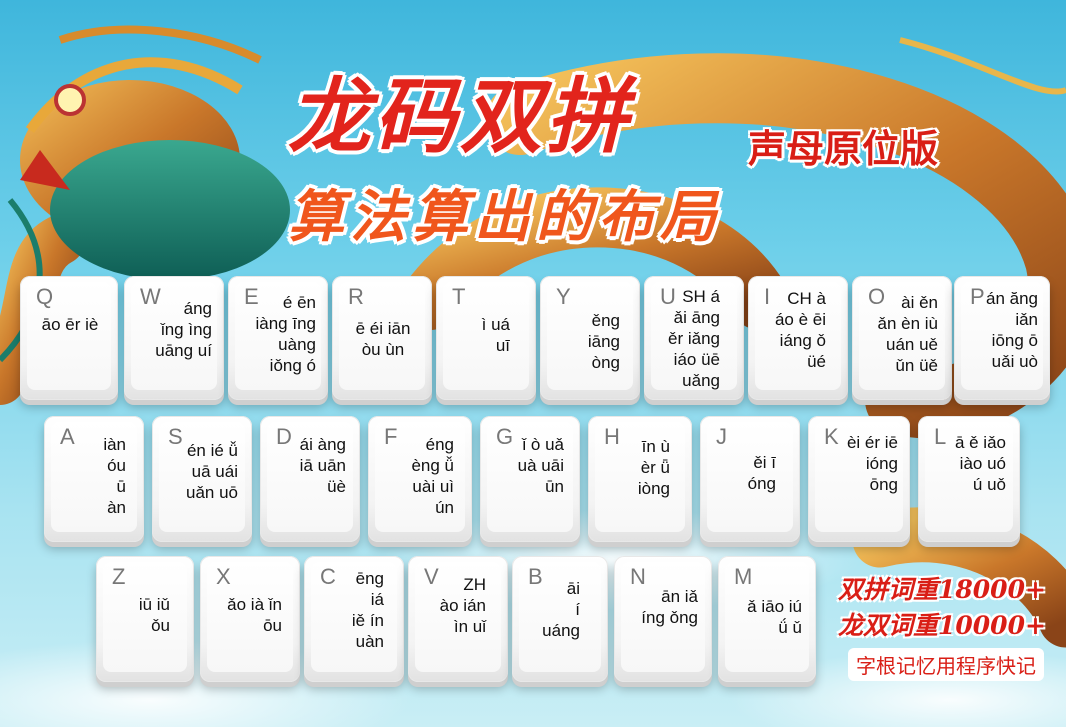  I want to click on key-sounds: āo ēr iè, so click(70, 324).